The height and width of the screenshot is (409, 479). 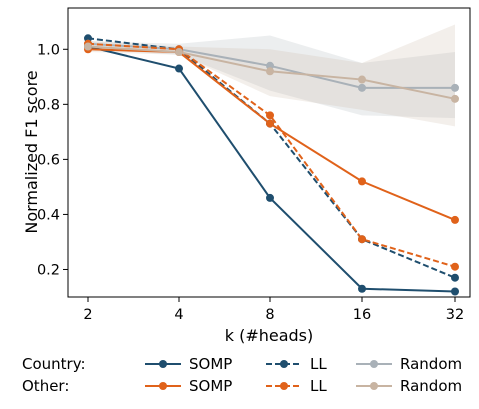 I want to click on legend-label-country-somp: SOMP, so click(x=210, y=364).